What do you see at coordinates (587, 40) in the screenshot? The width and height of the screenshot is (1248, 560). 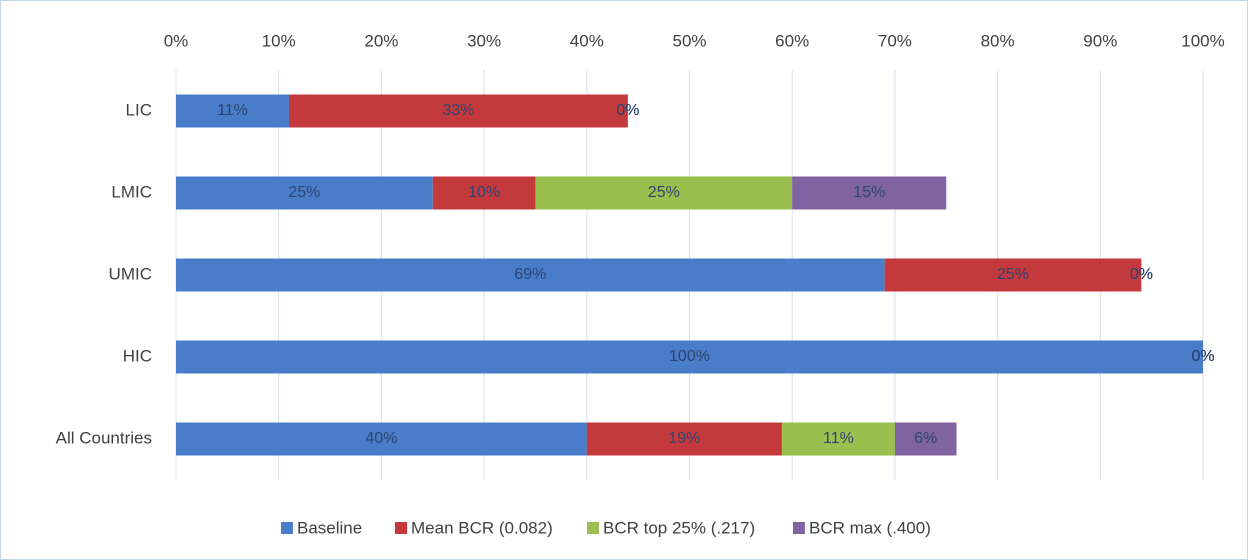 I see `x-tick-label: 40%` at bounding box center [587, 40].